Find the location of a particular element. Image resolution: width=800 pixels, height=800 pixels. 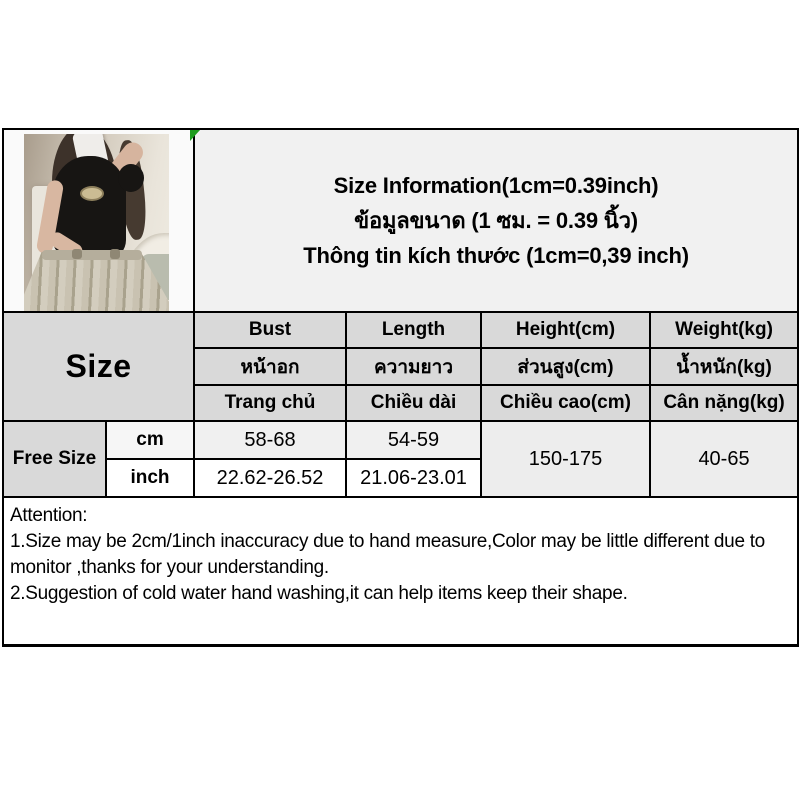

col-header-length-vi: Chiều dài is located at coordinates (413, 403).